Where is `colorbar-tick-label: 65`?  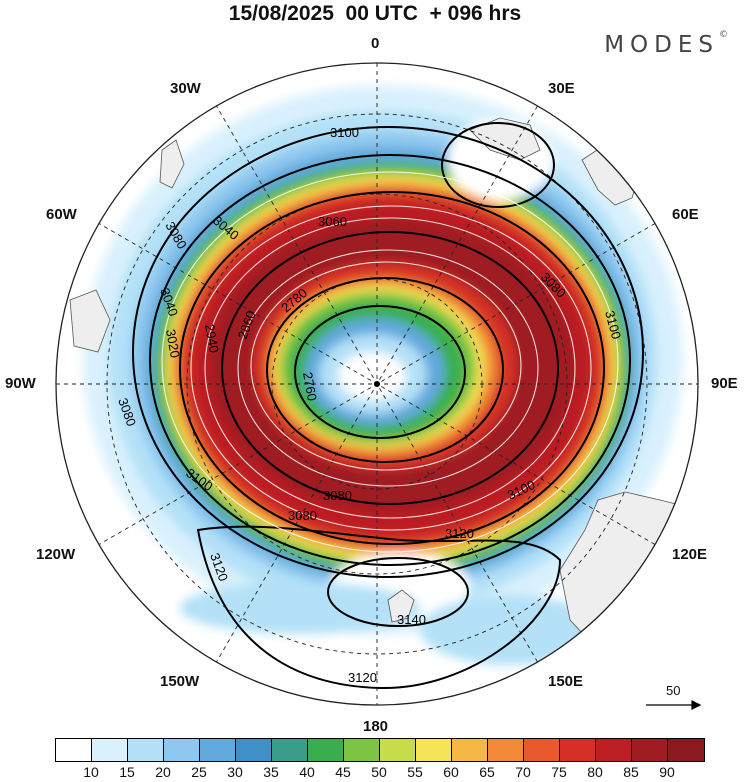
colorbar-tick-label: 65 is located at coordinates (487, 772).